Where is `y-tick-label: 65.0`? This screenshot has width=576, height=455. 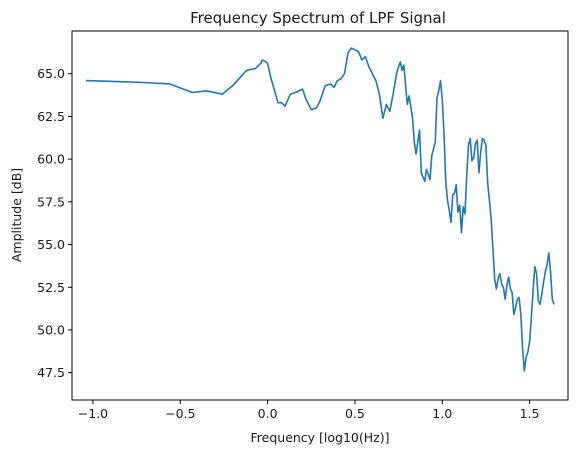
y-tick-label: 65.0 is located at coordinates (51, 73).